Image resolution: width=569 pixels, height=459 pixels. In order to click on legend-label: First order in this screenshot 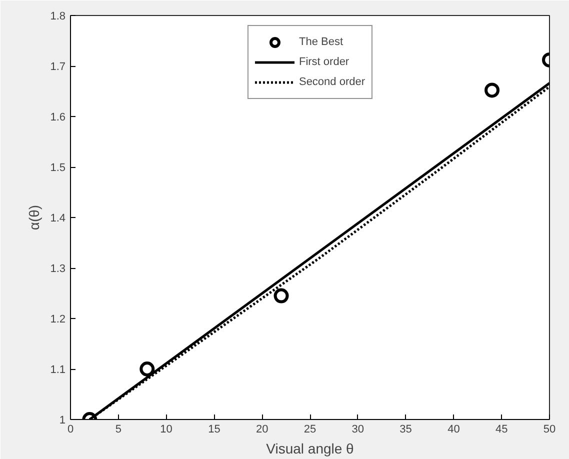, I will do `click(324, 62)`.